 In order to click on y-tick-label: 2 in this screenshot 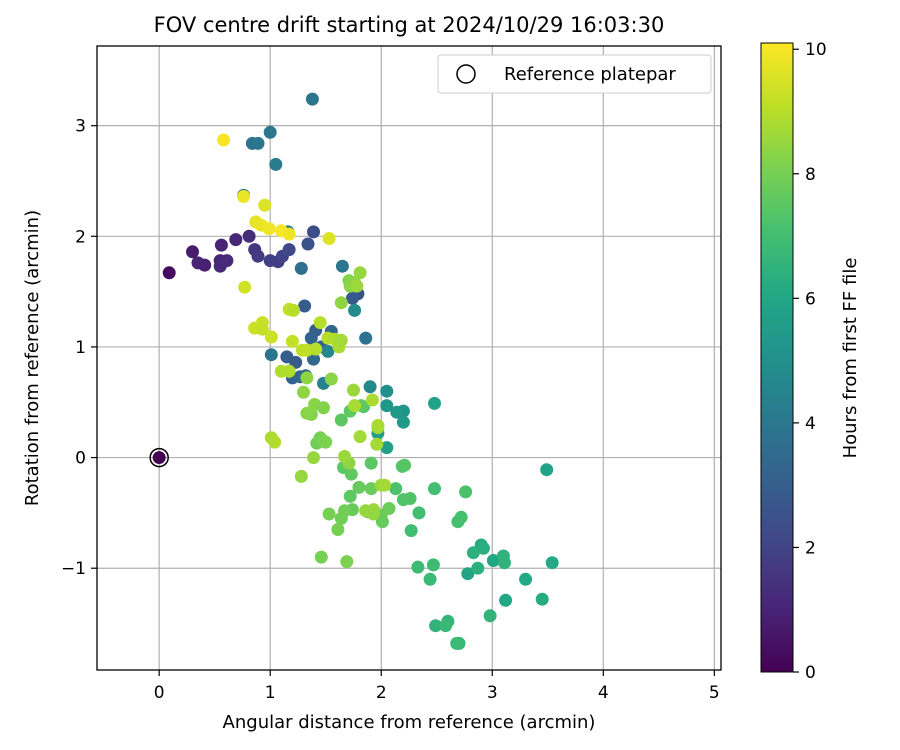, I will do `click(80, 237)`.